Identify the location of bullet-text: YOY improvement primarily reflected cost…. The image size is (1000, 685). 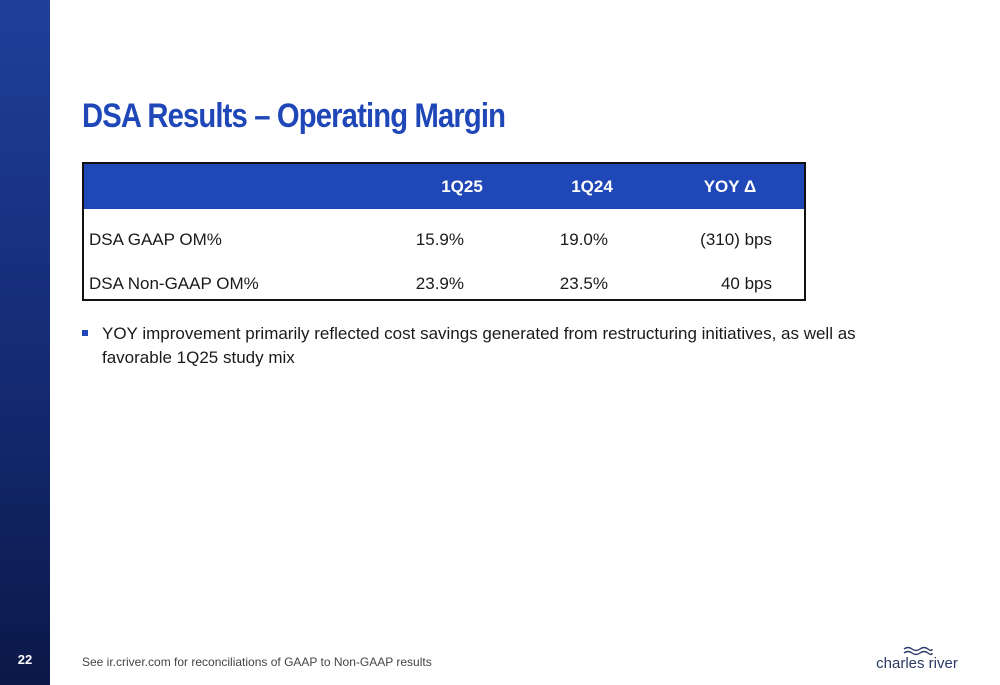
(479, 345).